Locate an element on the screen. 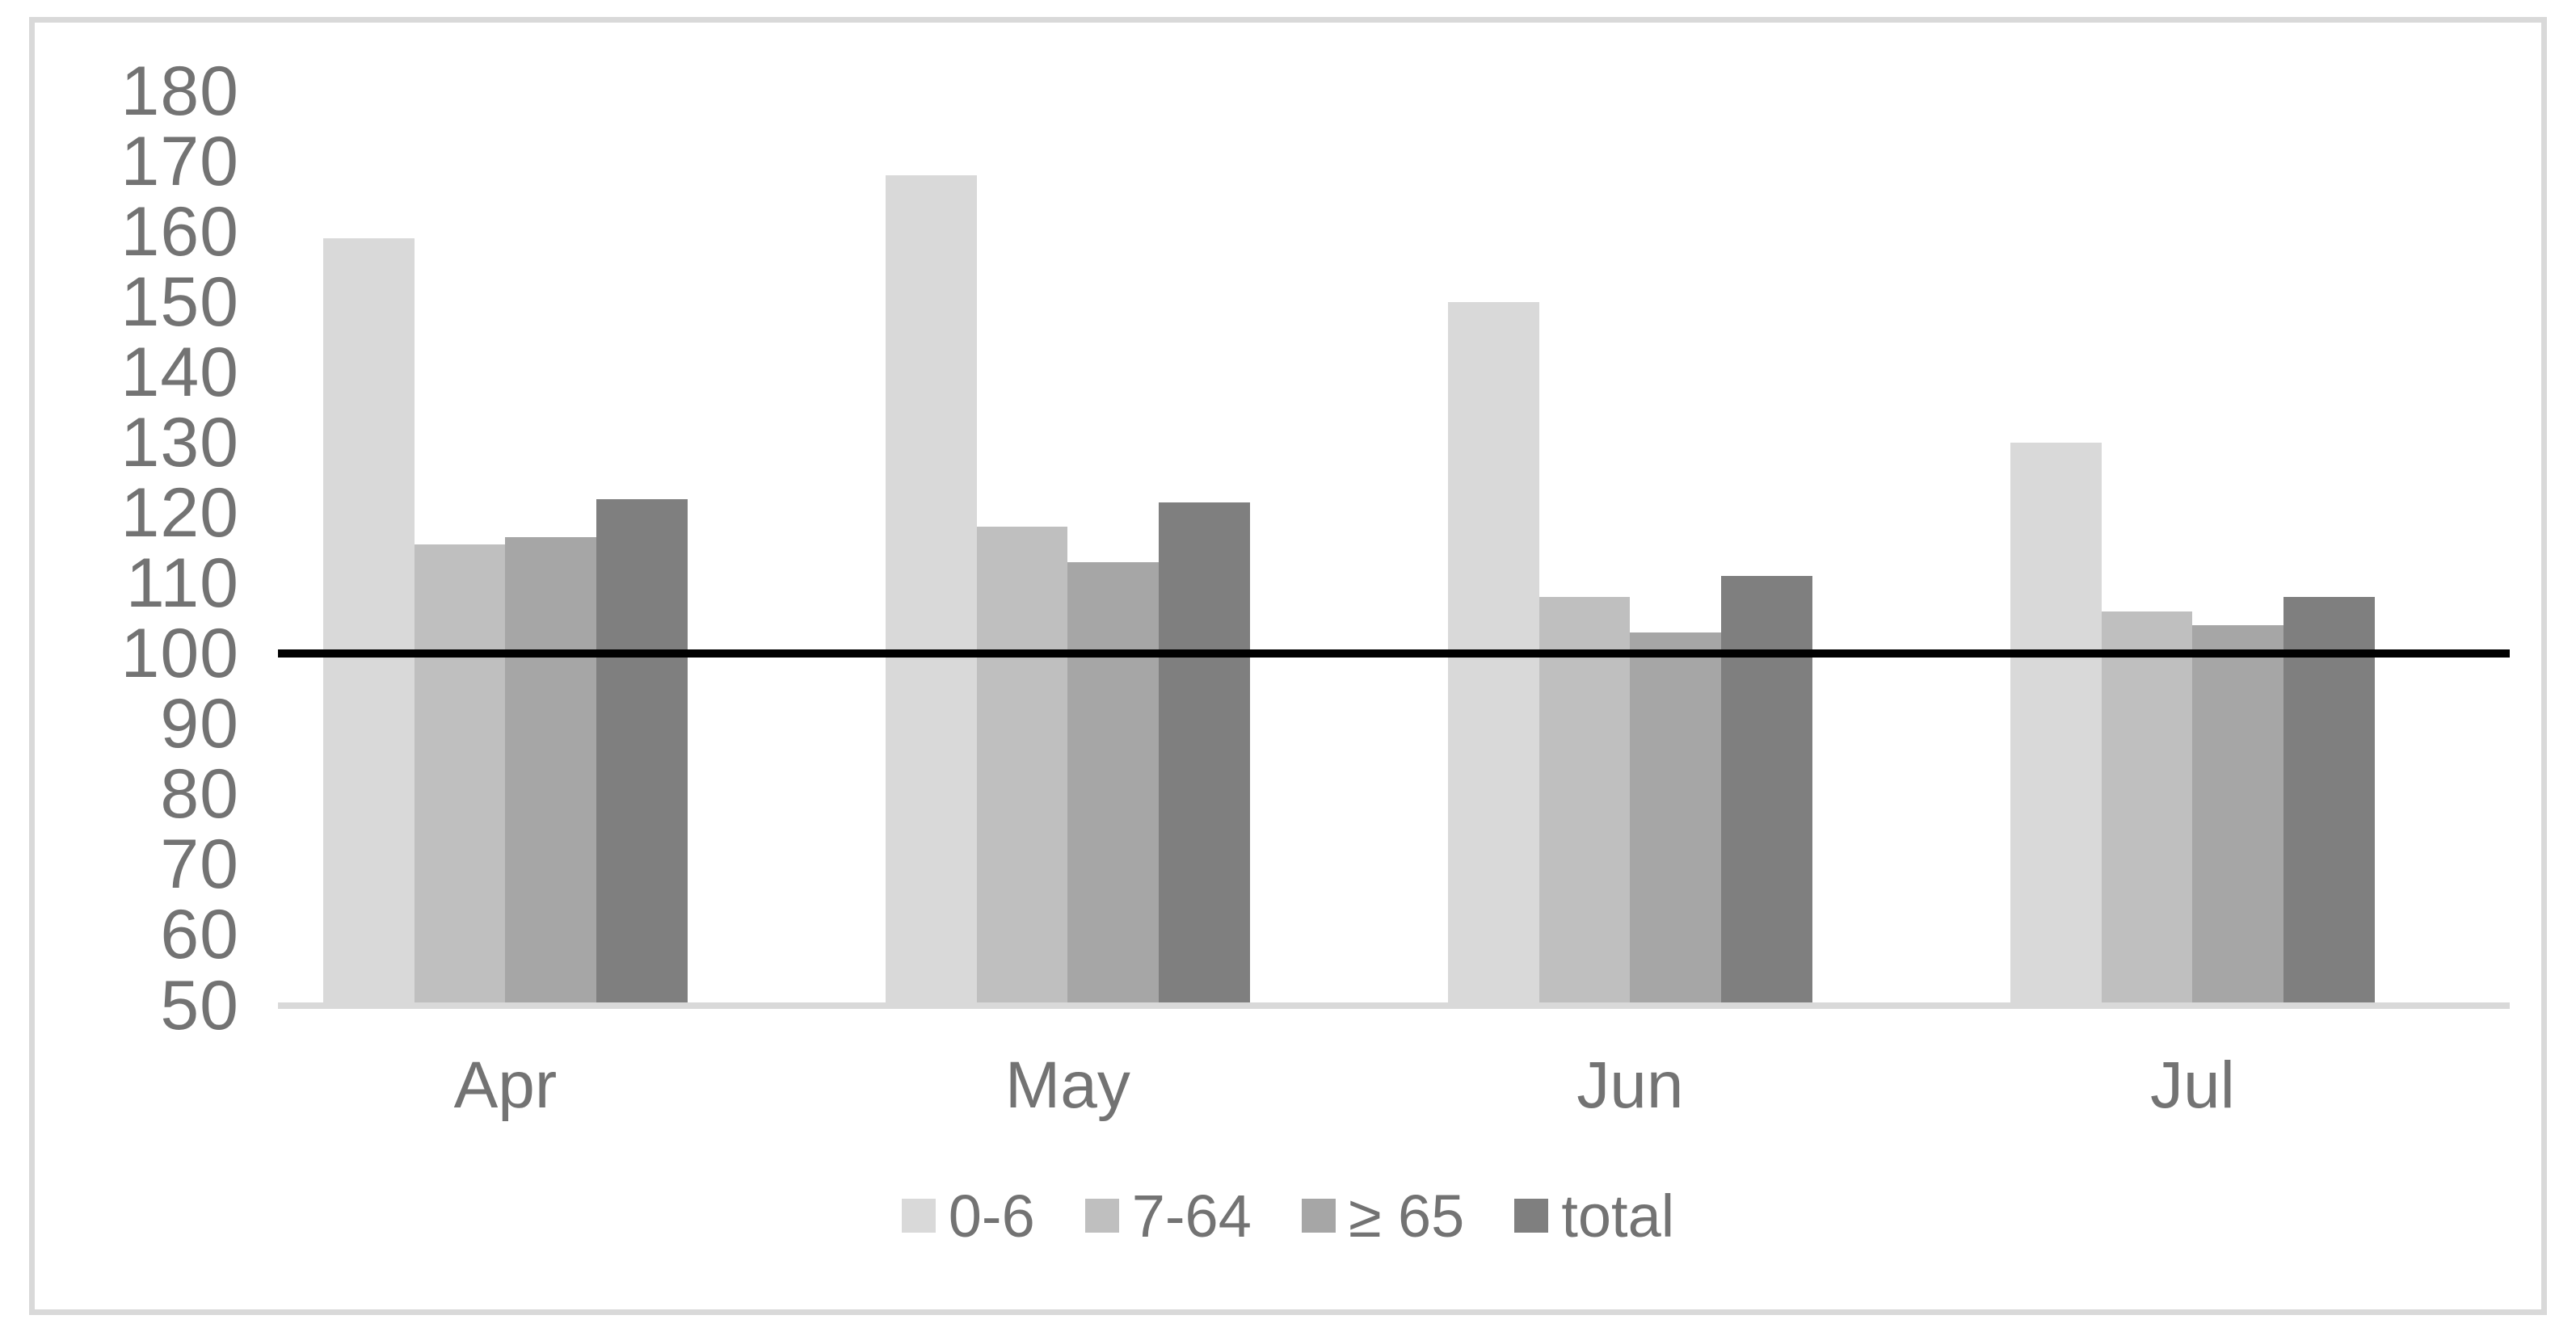 The height and width of the screenshot is (1332, 2576). y-axis-tick-label-80: 80 is located at coordinates (199, 795).